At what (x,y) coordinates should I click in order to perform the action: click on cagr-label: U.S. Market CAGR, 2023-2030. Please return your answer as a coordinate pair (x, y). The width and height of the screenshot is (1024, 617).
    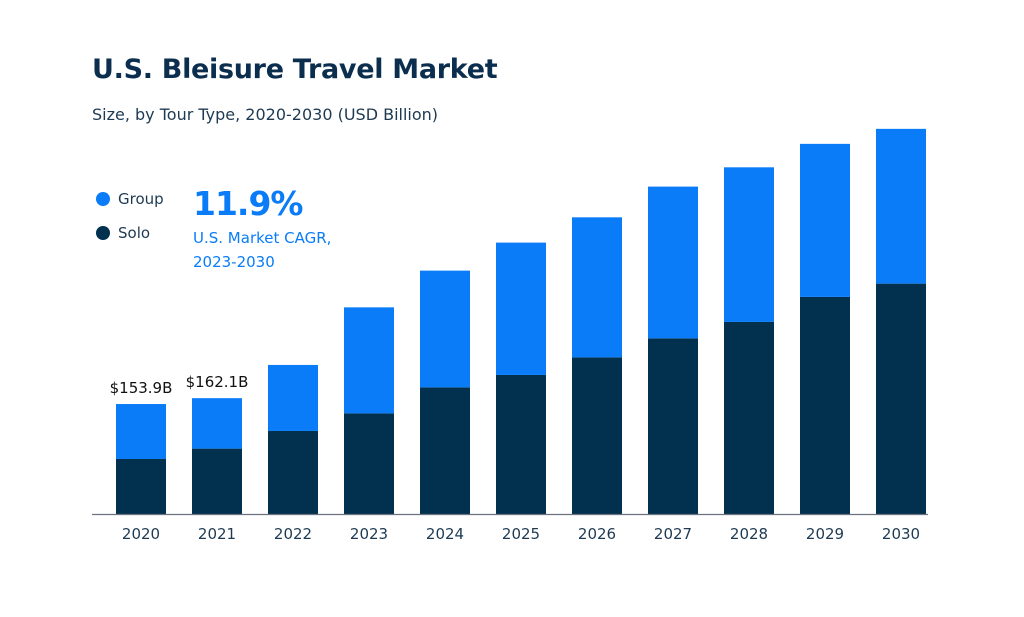
    Looking at the image, I should click on (293, 250).